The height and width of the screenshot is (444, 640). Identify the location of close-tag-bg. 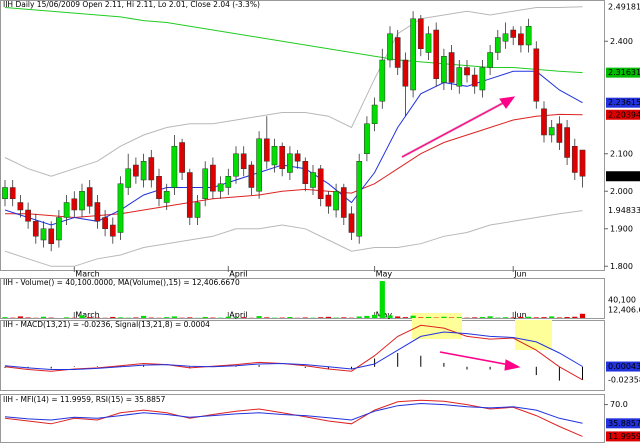
(623, 176).